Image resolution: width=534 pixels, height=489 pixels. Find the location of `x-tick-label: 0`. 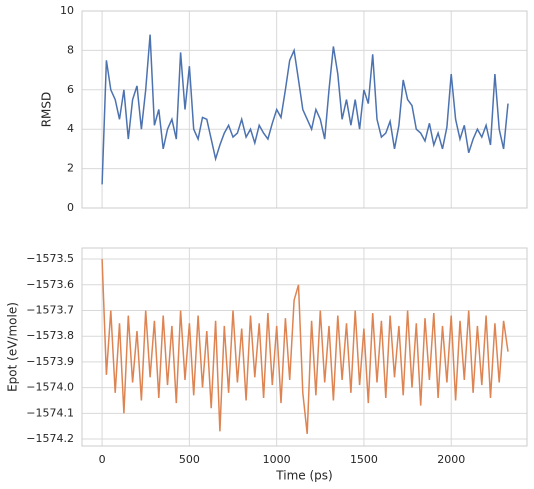

x-tick-label: 0 is located at coordinates (102, 459).